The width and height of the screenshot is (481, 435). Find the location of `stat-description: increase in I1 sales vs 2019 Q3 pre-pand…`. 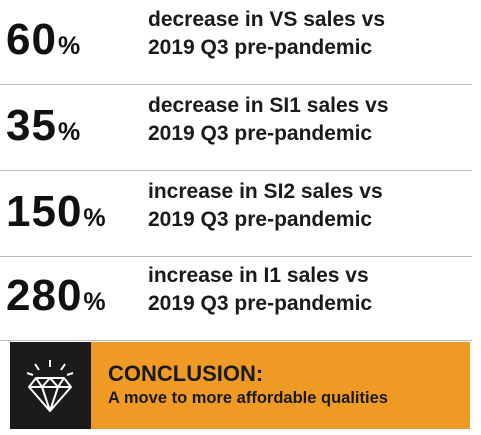

stat-description: increase in I1 sales vs 2019 Q3 pre-pand… is located at coordinates (310, 290).